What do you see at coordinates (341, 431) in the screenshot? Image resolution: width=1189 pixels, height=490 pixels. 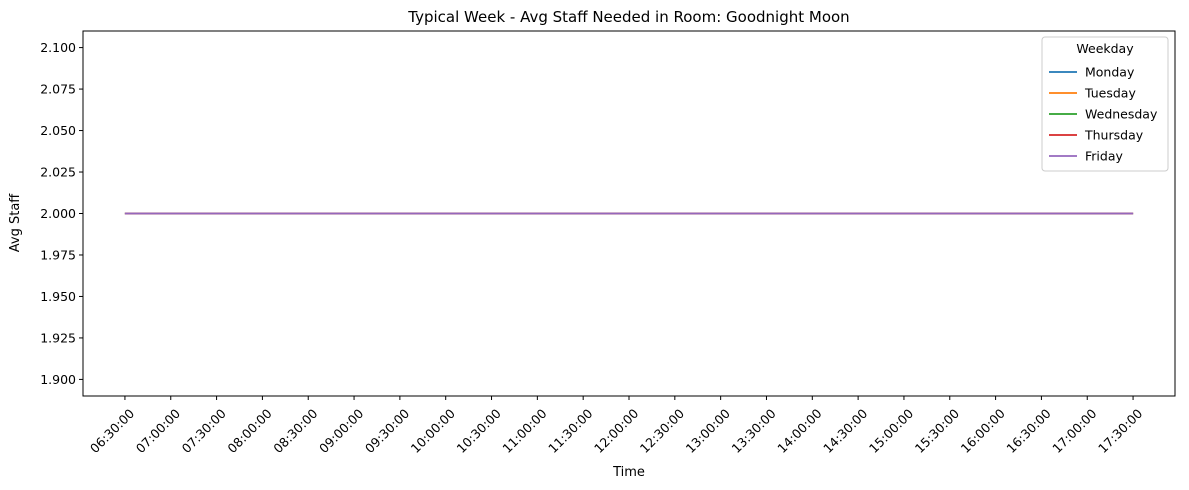 I see `x-tick-label: 09:00:00` at bounding box center [341, 431].